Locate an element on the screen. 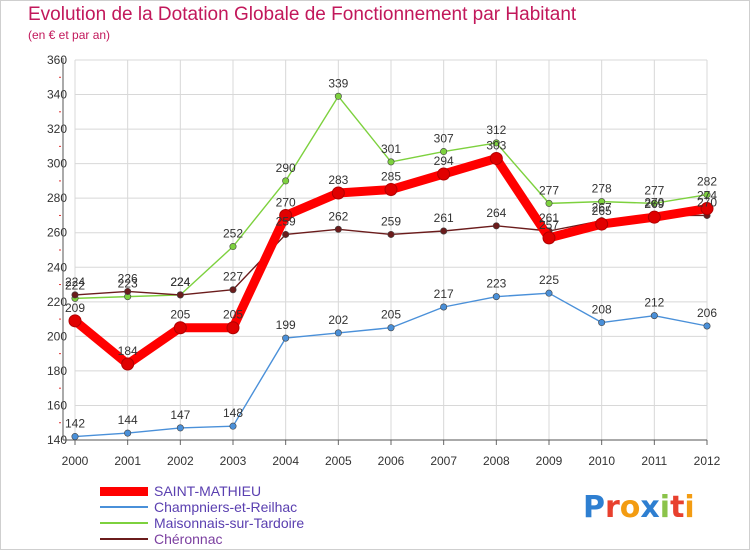 The width and height of the screenshot is (750, 550). legend-item: Champniers-et-Reilhac is located at coordinates (202, 507).